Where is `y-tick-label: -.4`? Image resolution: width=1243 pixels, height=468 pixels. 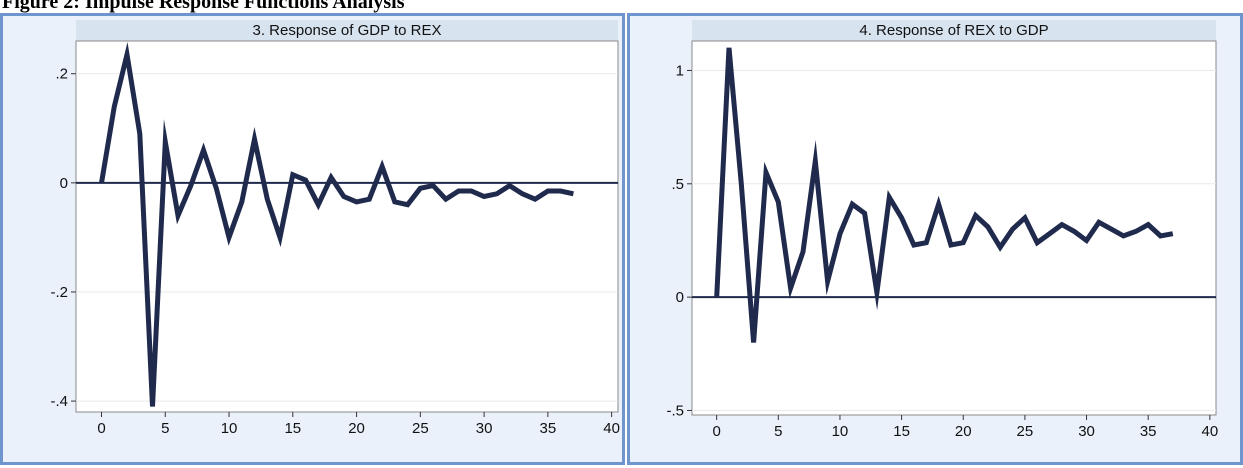 y-tick-label: -.4 is located at coordinates (59, 401).